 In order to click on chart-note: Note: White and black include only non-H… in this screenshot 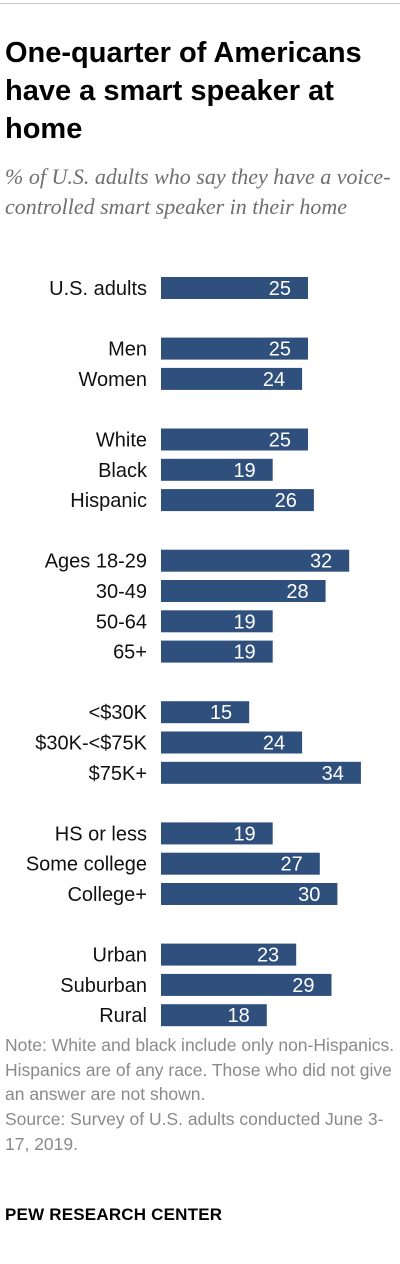, I will do `click(200, 1069)`.